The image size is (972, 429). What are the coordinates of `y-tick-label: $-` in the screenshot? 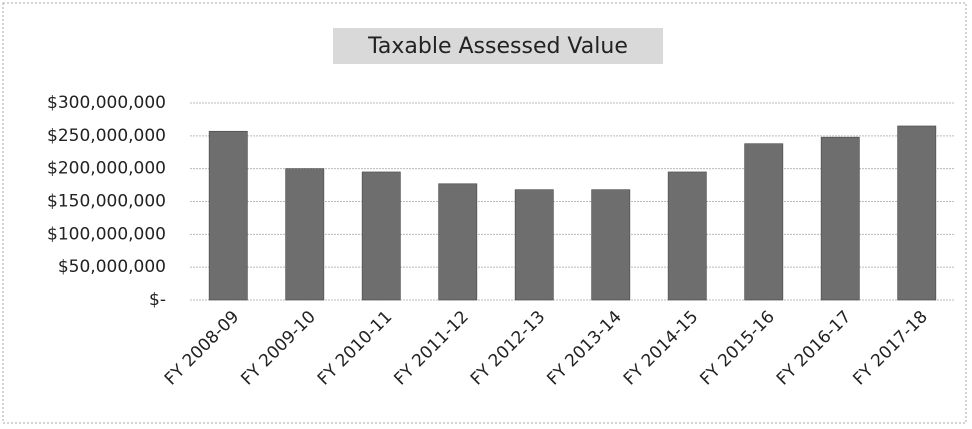 It's located at (157, 300).